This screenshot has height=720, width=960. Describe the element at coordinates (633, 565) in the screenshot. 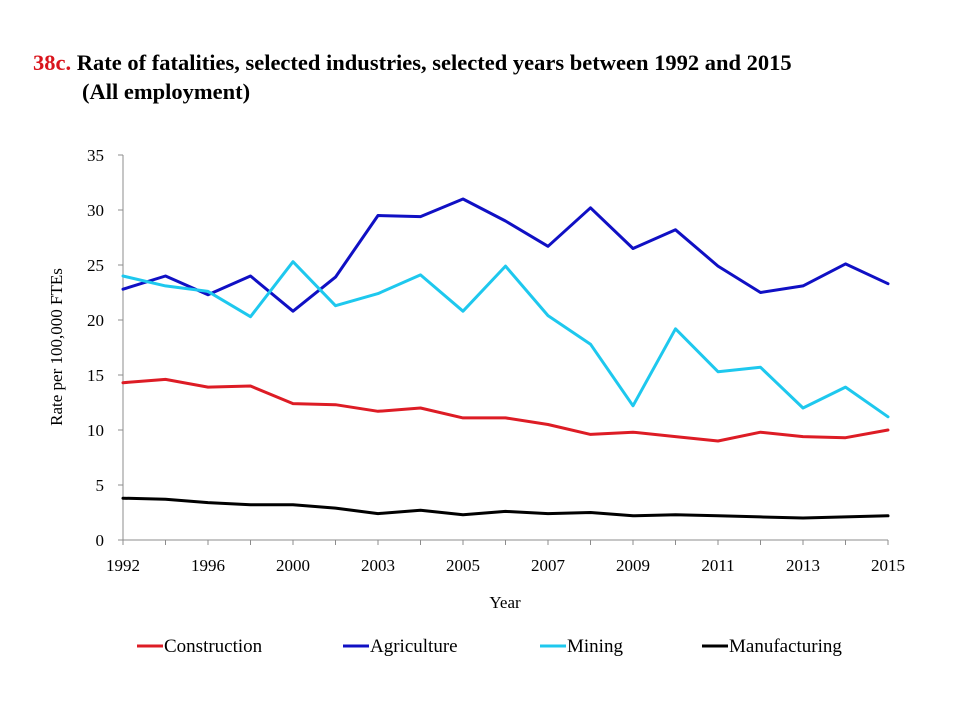

I see `x-tick-label: 2009` at that location.